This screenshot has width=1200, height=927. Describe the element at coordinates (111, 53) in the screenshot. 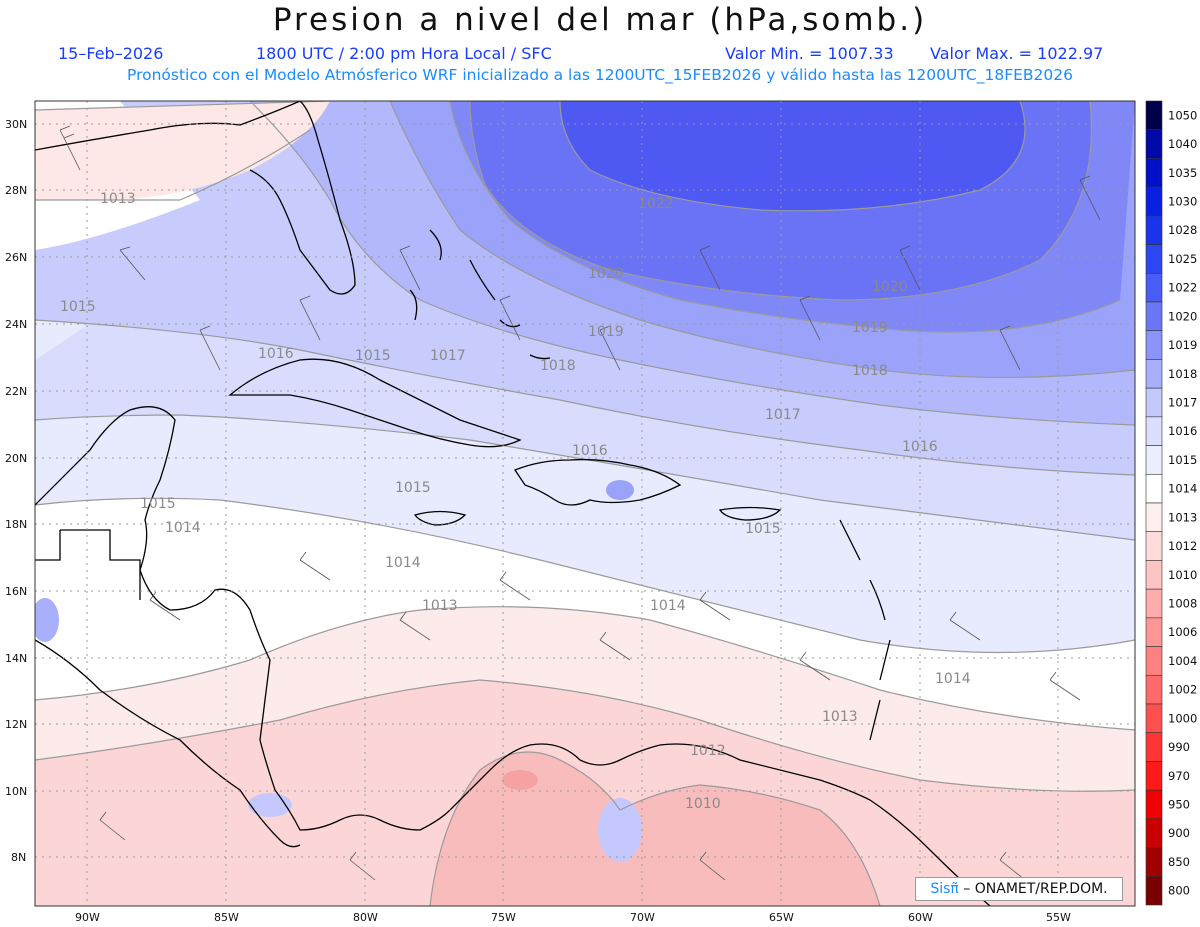

I see `valid-date: 15–Feb–2026` at that location.